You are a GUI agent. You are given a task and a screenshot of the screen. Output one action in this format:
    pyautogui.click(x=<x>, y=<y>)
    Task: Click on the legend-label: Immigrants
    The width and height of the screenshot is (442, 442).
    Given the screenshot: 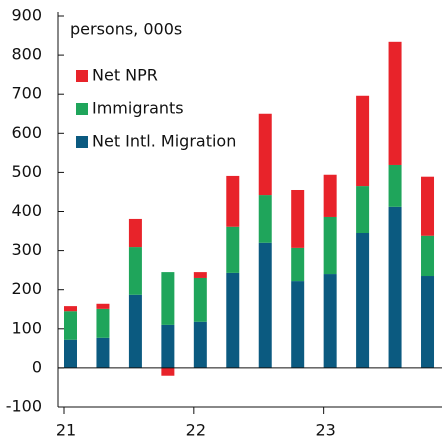 What is the action you would take?
    pyautogui.click(x=138, y=108)
    